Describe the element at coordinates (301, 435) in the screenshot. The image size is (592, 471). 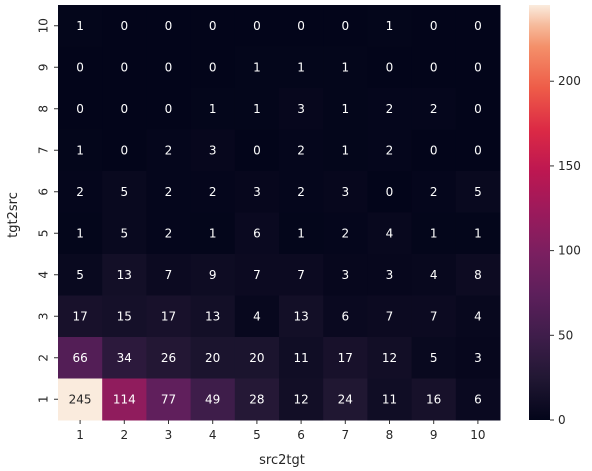
I see `x-tick-label: 6` at that location.